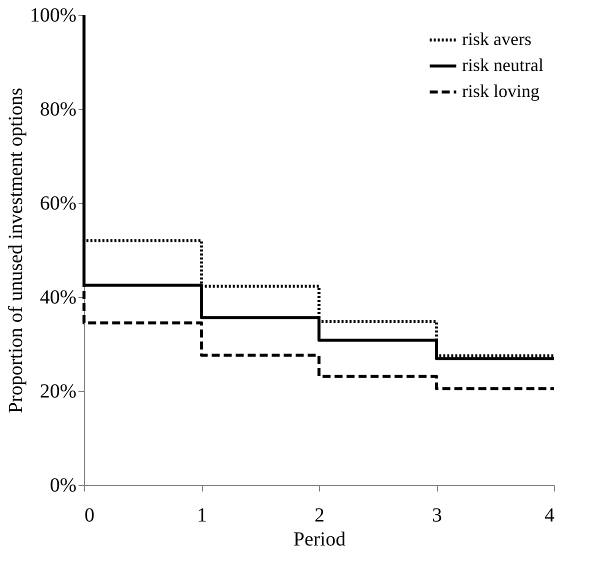 The width and height of the screenshot is (607, 572). What do you see at coordinates (58, 203) in the screenshot?
I see `y-tick-label: 60%` at bounding box center [58, 203].